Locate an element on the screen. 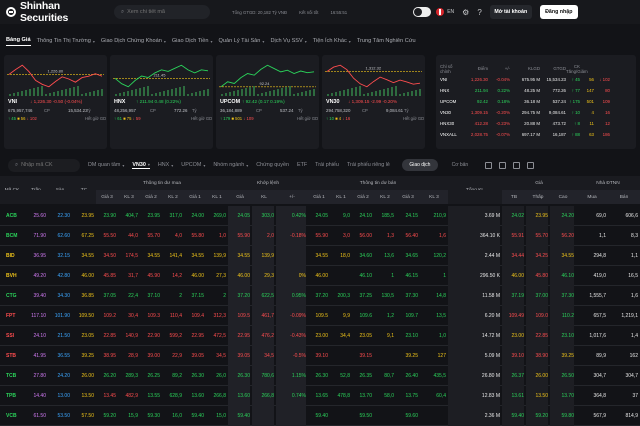 This screenshot has height=426, width=640. symbol-cell: VCB is located at coordinates (11, 416).